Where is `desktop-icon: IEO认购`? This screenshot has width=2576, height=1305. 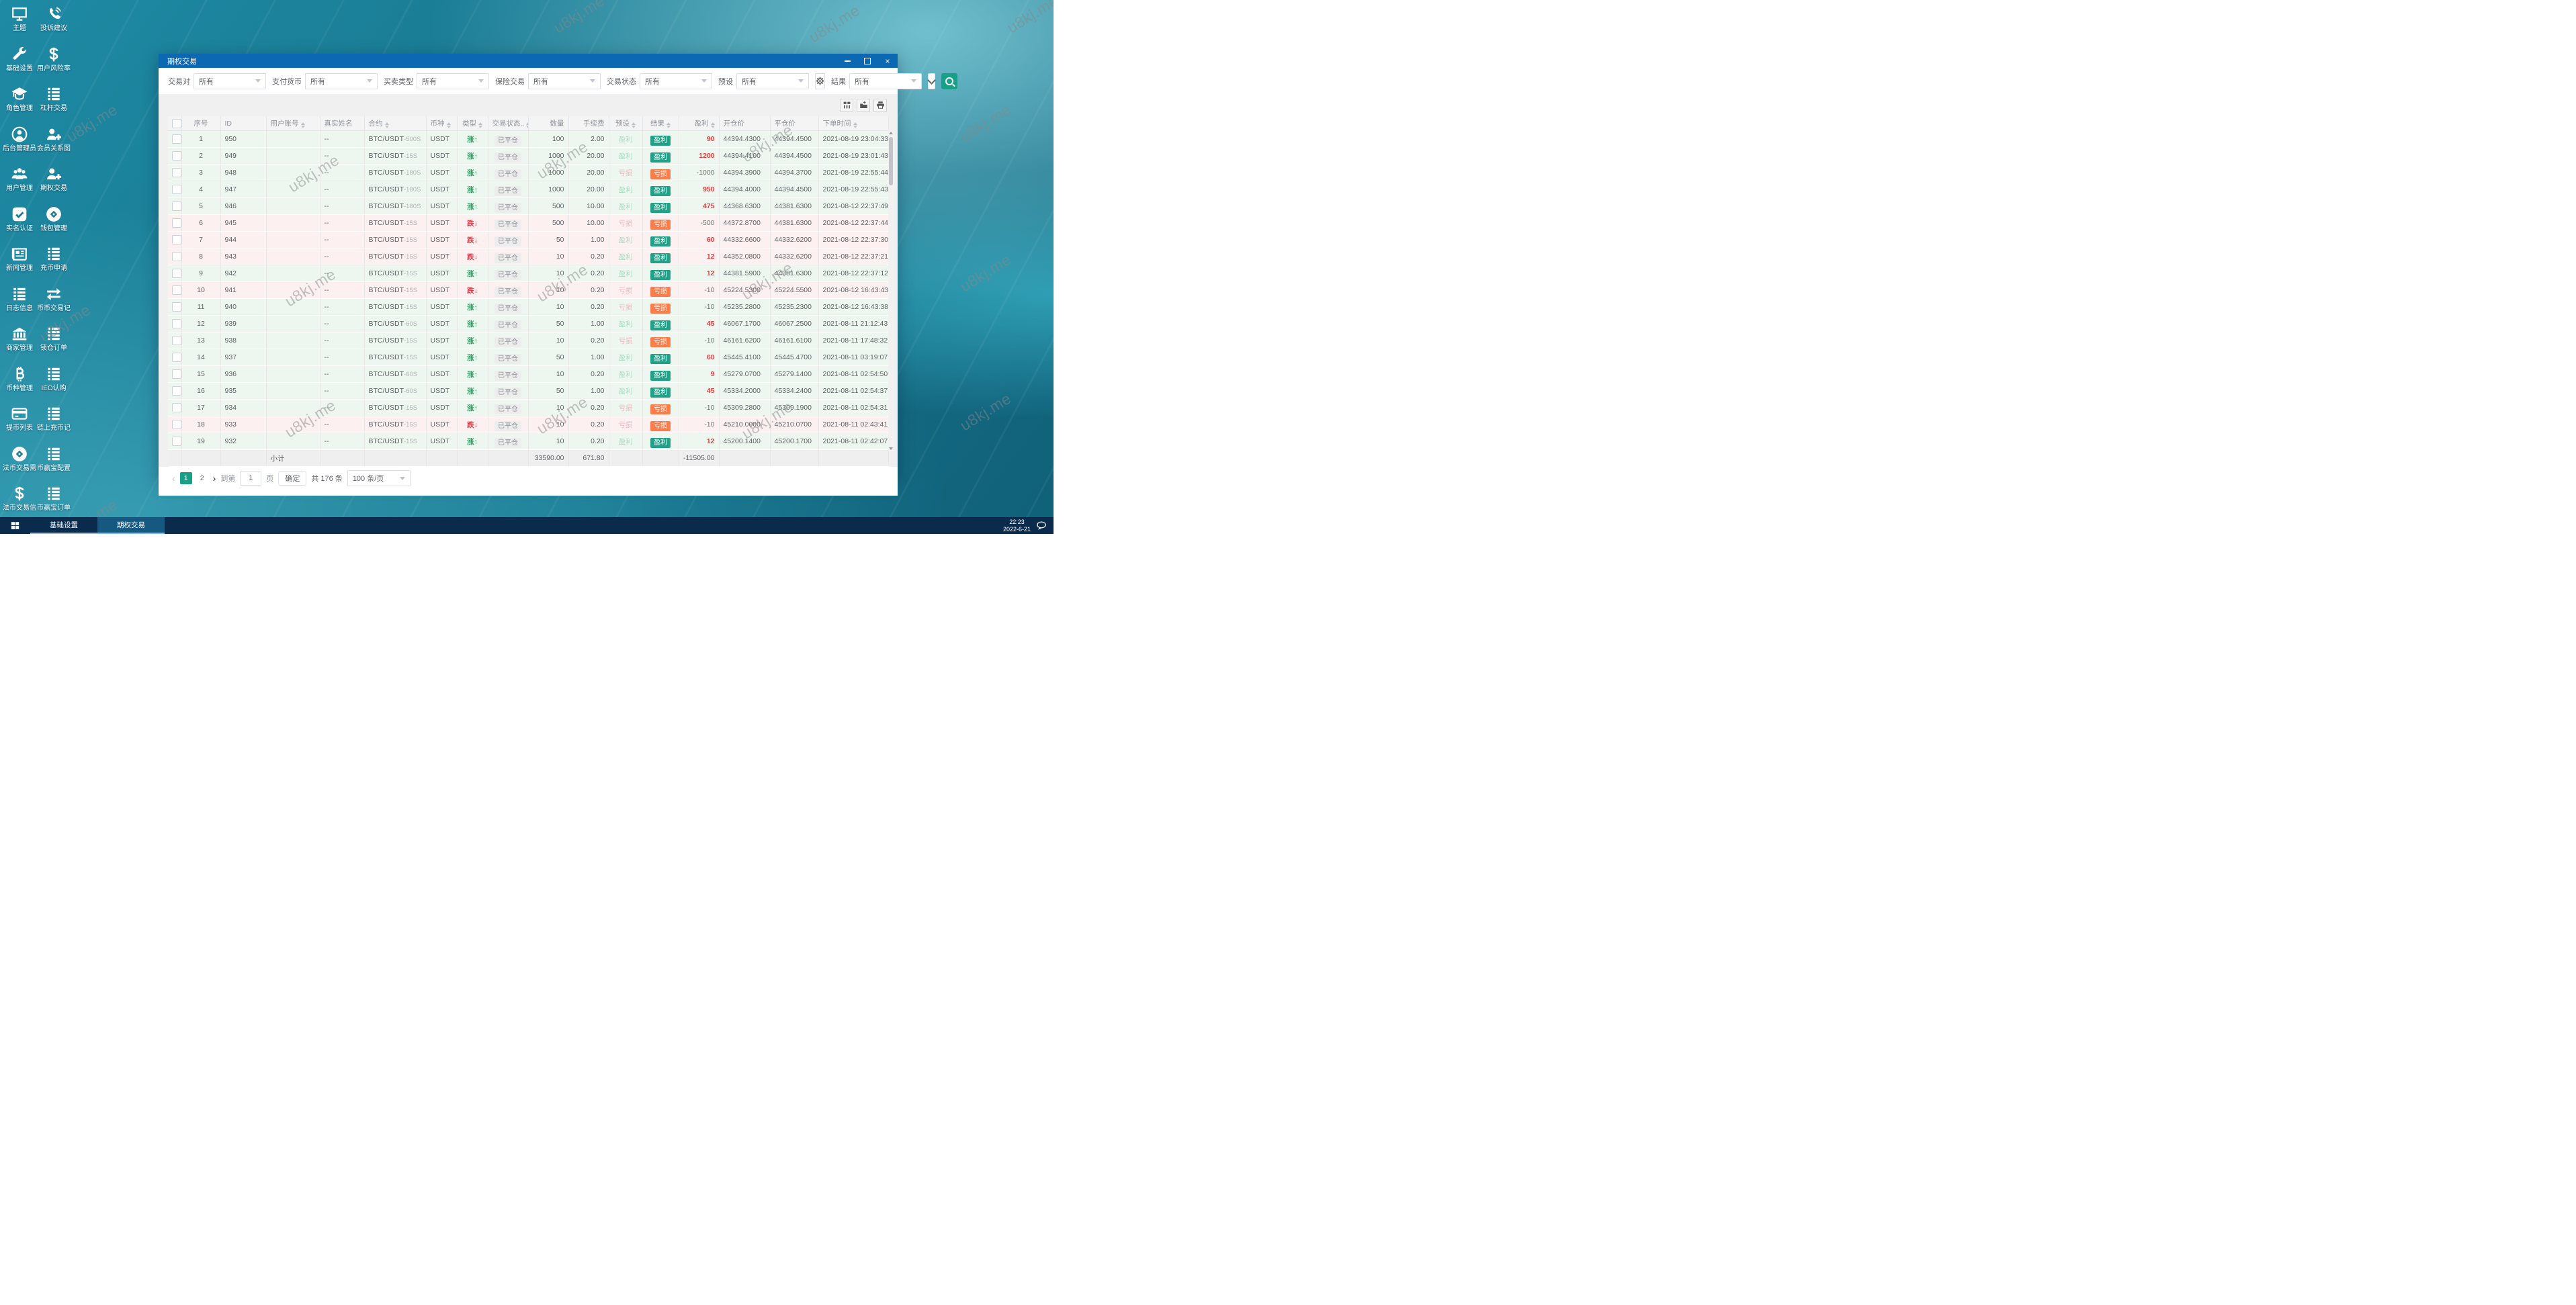 desktop-icon: IEO认购 is located at coordinates (53, 379).